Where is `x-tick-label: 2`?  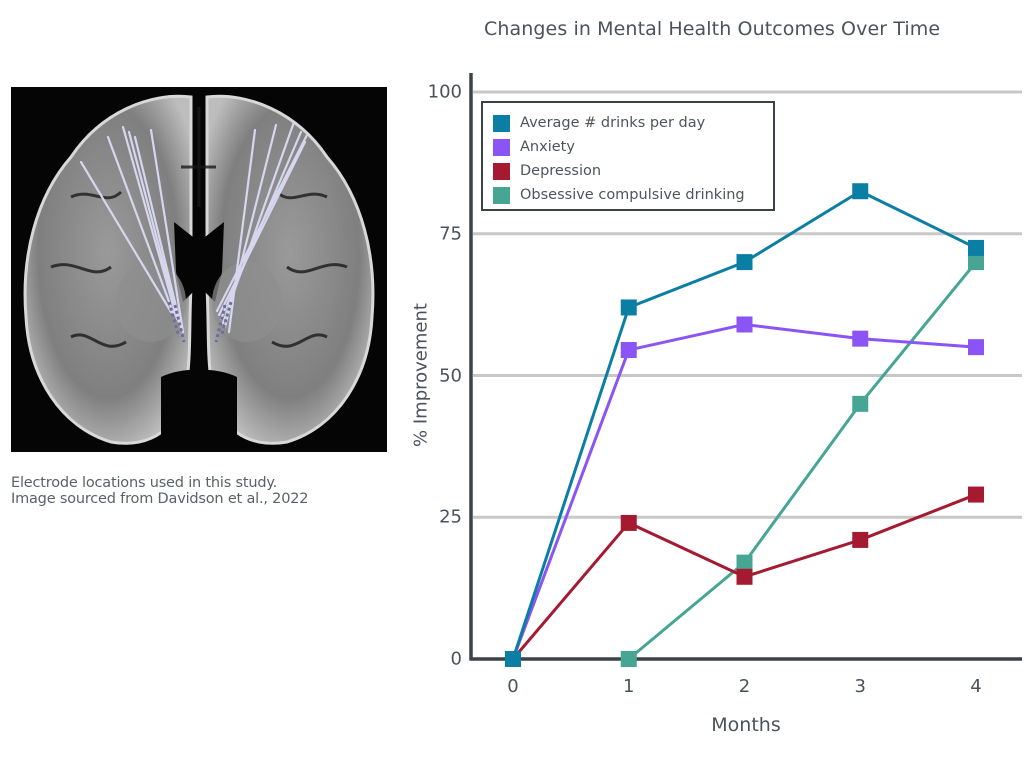
x-tick-label: 2 is located at coordinates (744, 686).